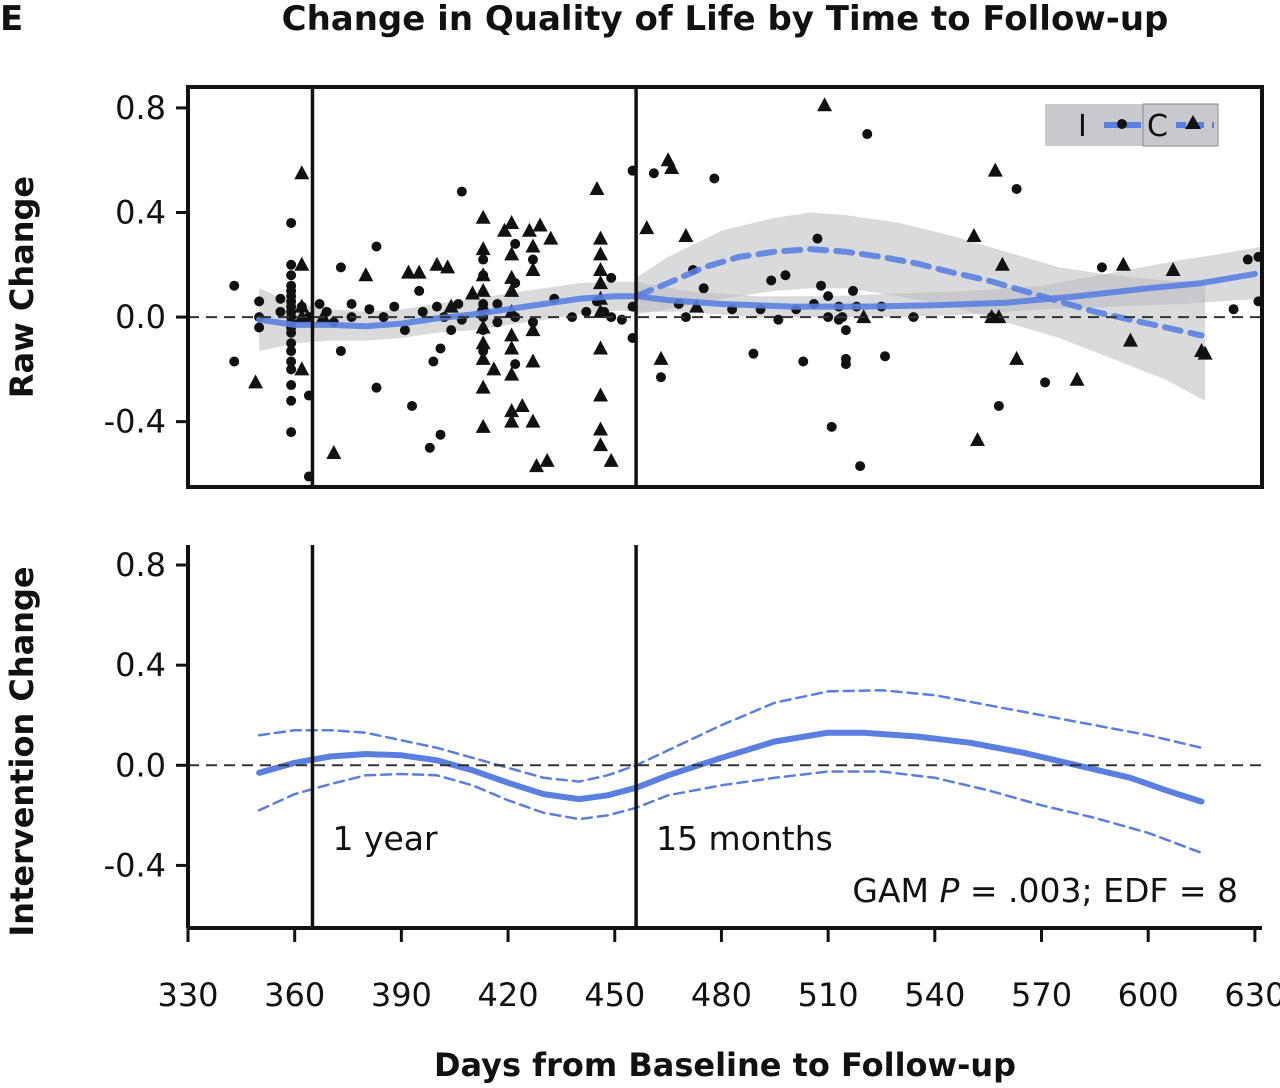 This screenshot has height=1088, width=1280. What do you see at coordinates (1098, 890) in the screenshot?
I see `gam-annotation-suffix: = .003; EDF = 8` at bounding box center [1098, 890].